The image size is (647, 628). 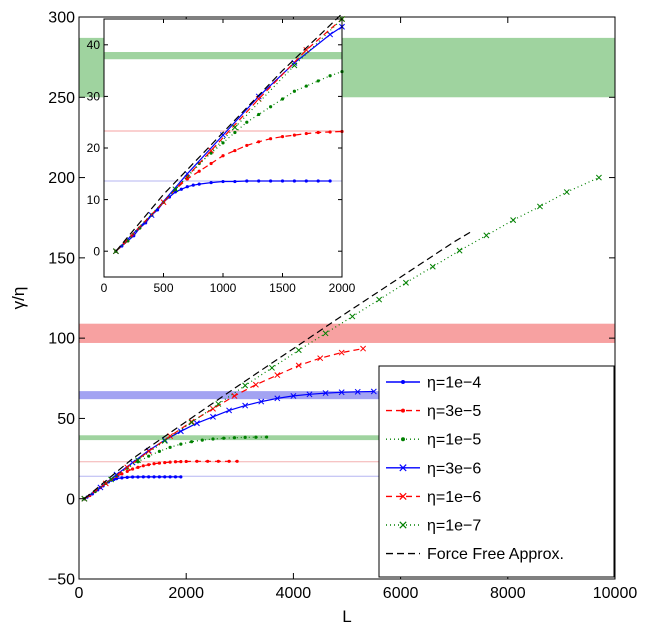 I want to click on legend-entry: Force Free Approx., so click(x=475, y=554).